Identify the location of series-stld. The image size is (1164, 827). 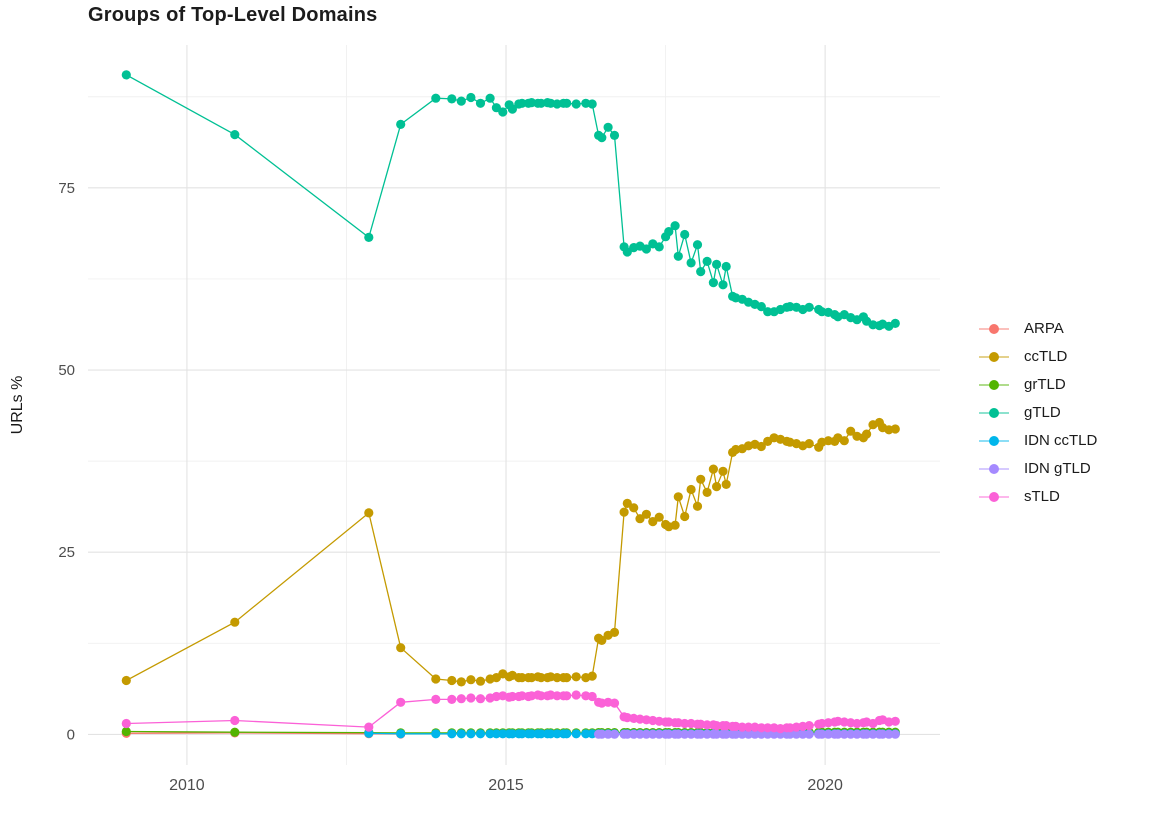
(510, 712).